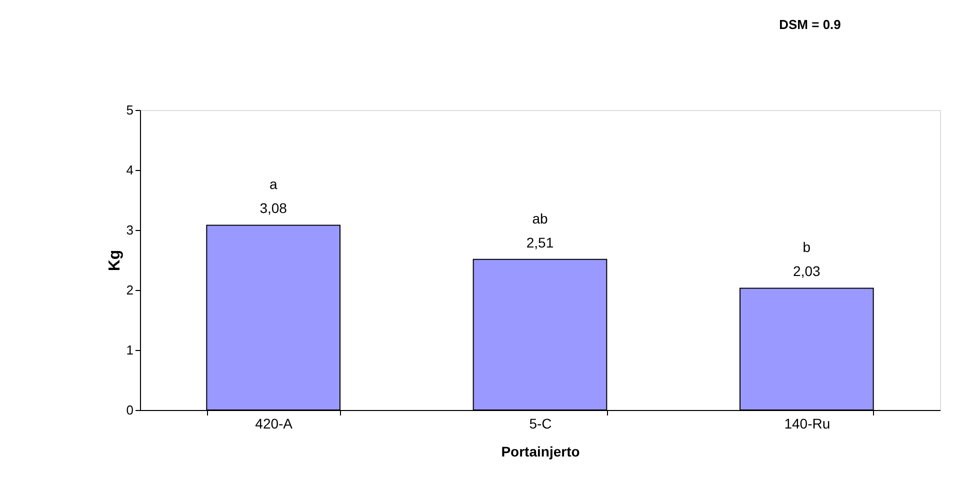 This screenshot has height=488, width=970. What do you see at coordinates (130, 290) in the screenshot?
I see `y-tick-label: 2` at bounding box center [130, 290].